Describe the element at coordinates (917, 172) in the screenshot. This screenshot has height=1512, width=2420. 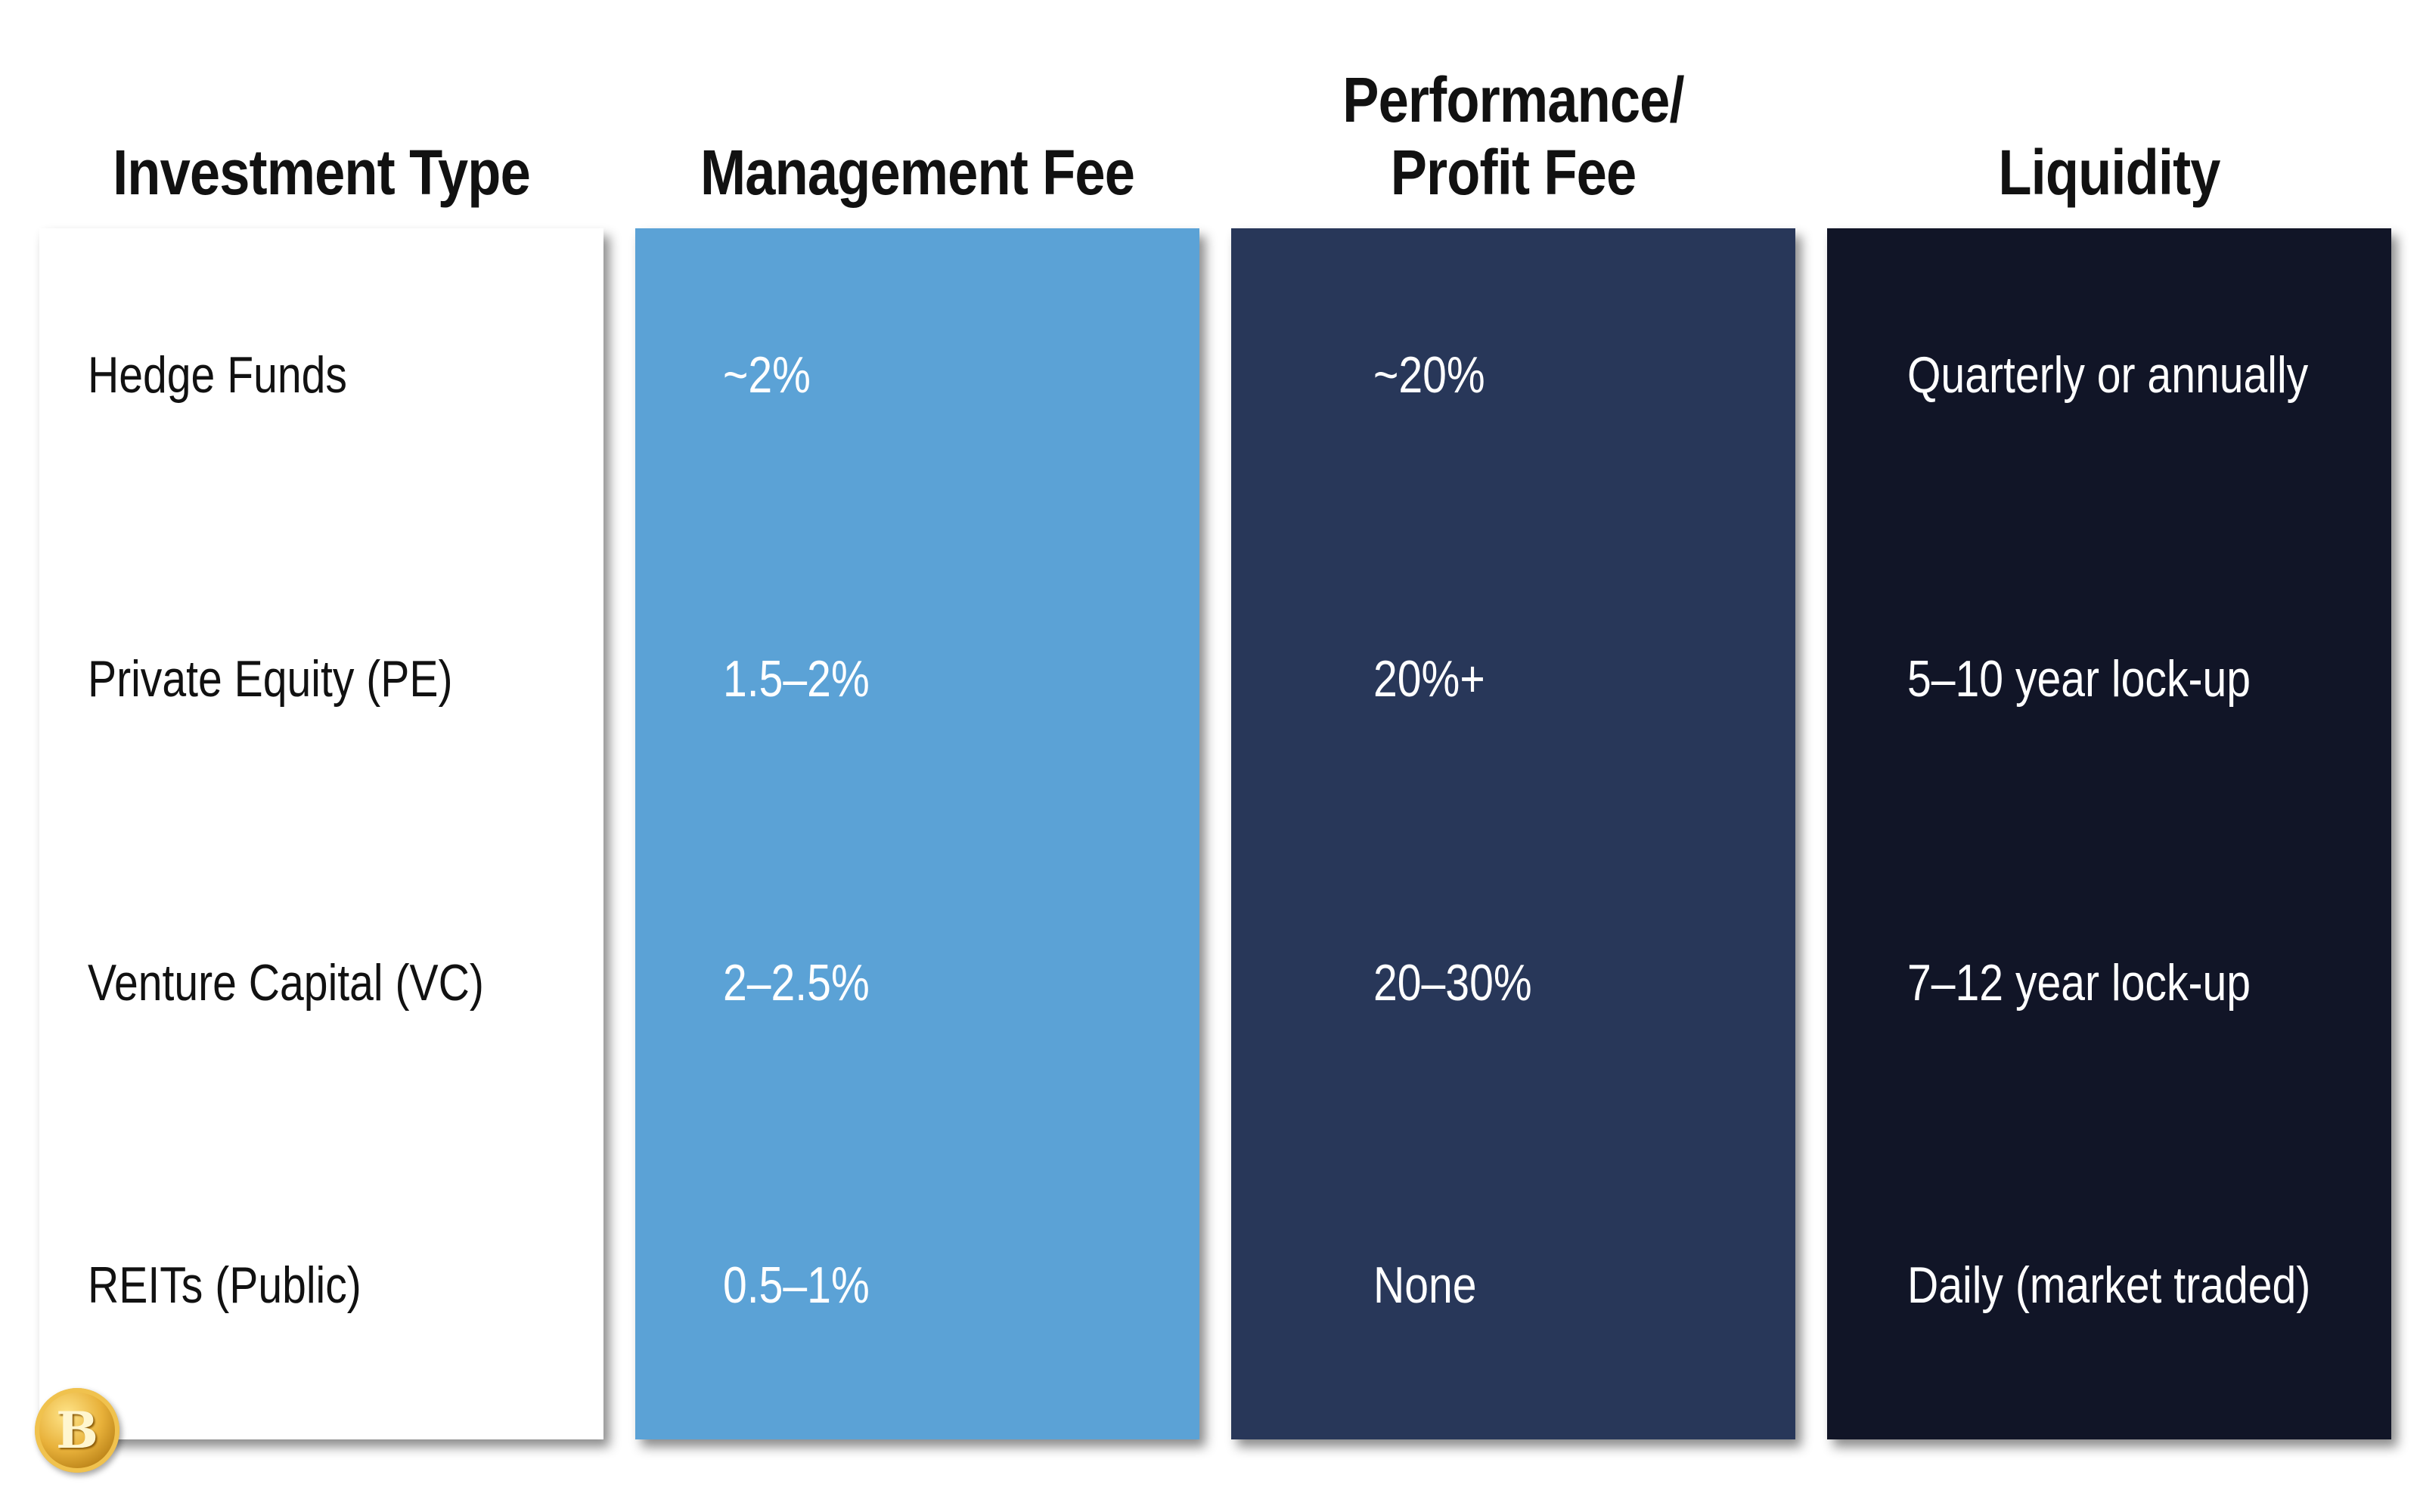
I see `header-management-fee: Management Fee` at that location.